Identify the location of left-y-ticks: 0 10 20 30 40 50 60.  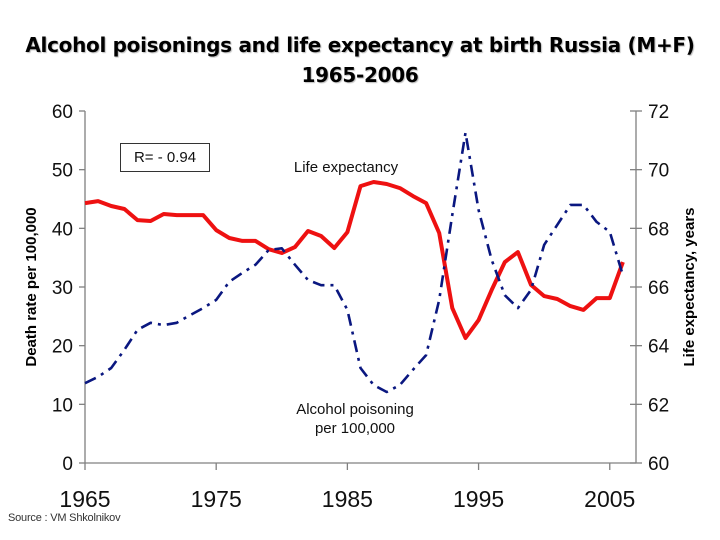
(68, 288).